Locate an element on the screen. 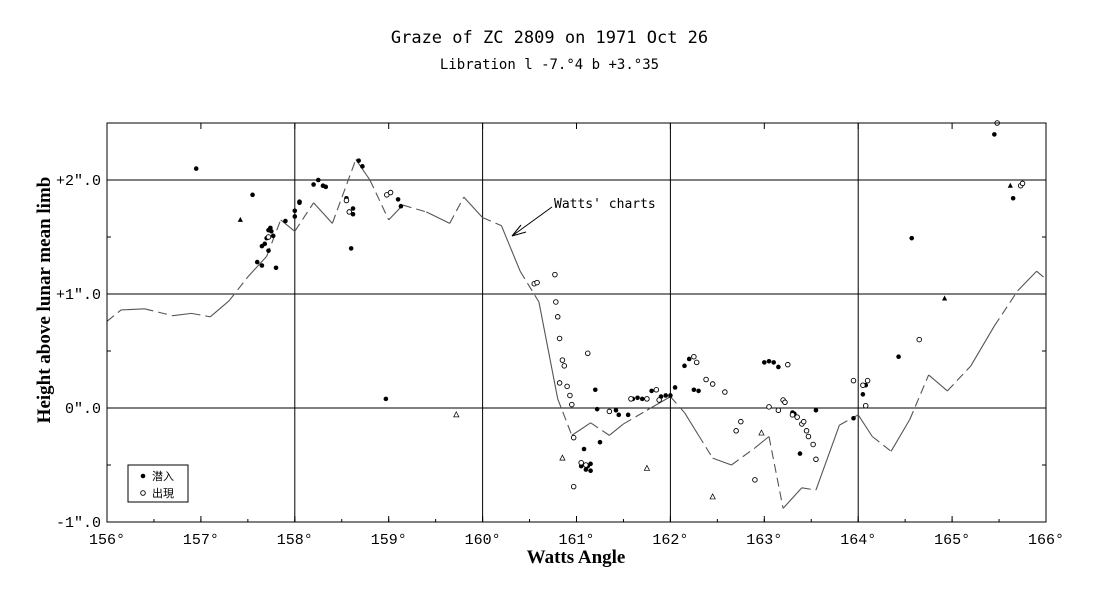 The width and height of the screenshot is (1099, 589). annotation-arrowhead is located at coordinates (519, 230).